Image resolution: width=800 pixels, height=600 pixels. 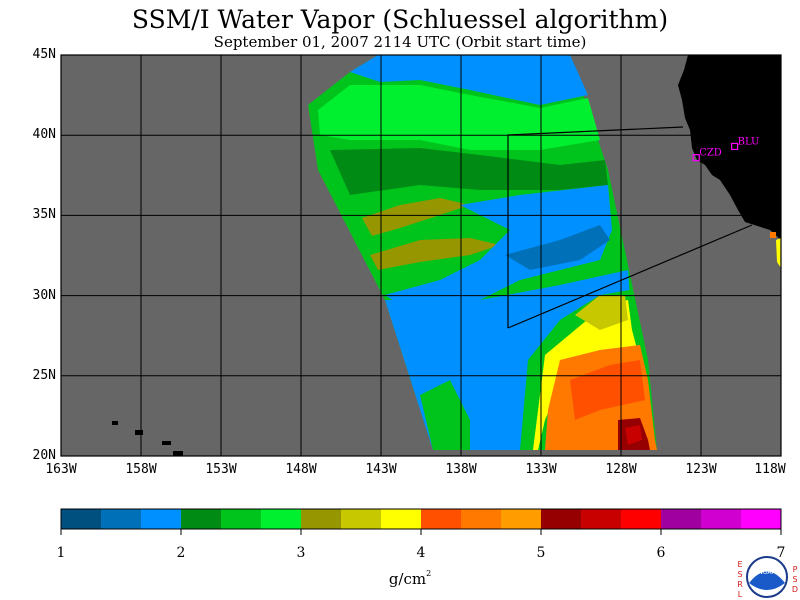 I want to click on psd-letter: D, so click(x=795, y=589).